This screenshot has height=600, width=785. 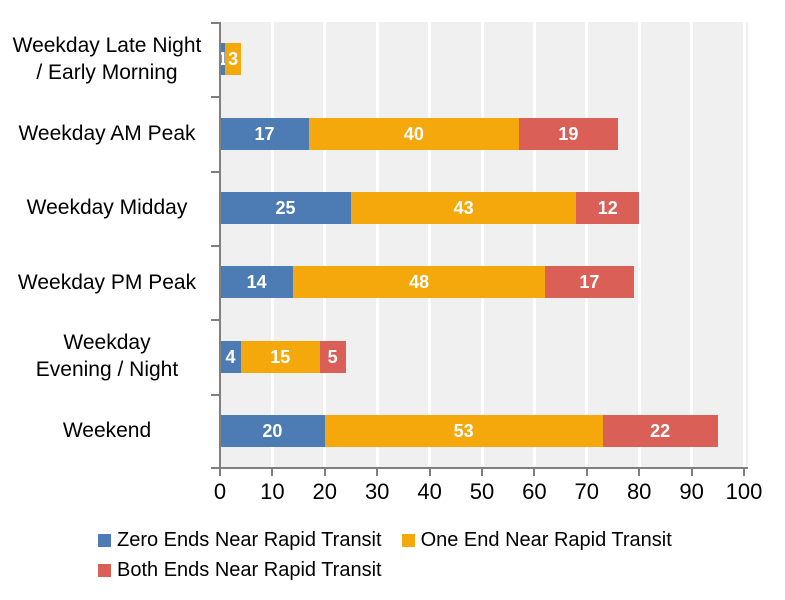 I want to click on legend-row: Both Ends Near Rapid Transit, so click(x=428, y=570).